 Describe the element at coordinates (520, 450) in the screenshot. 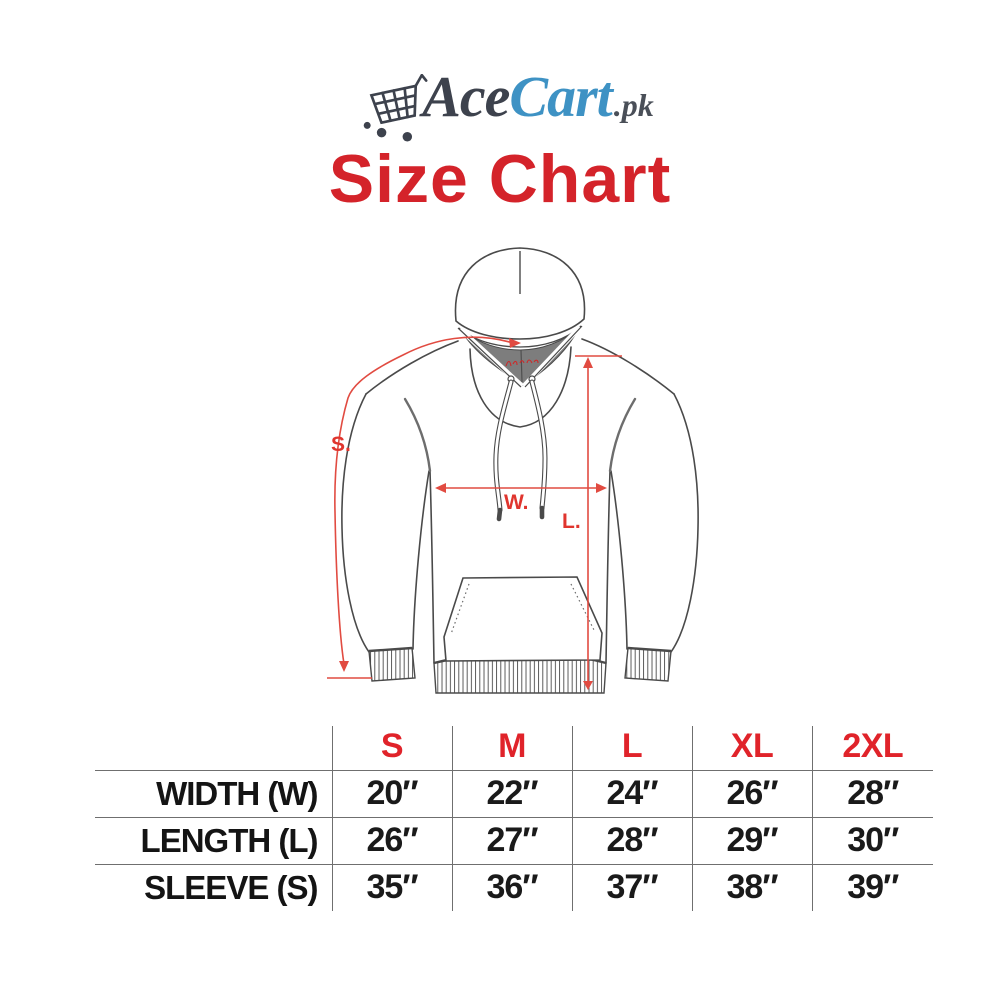

I see `hoodie-drawstrings` at that location.